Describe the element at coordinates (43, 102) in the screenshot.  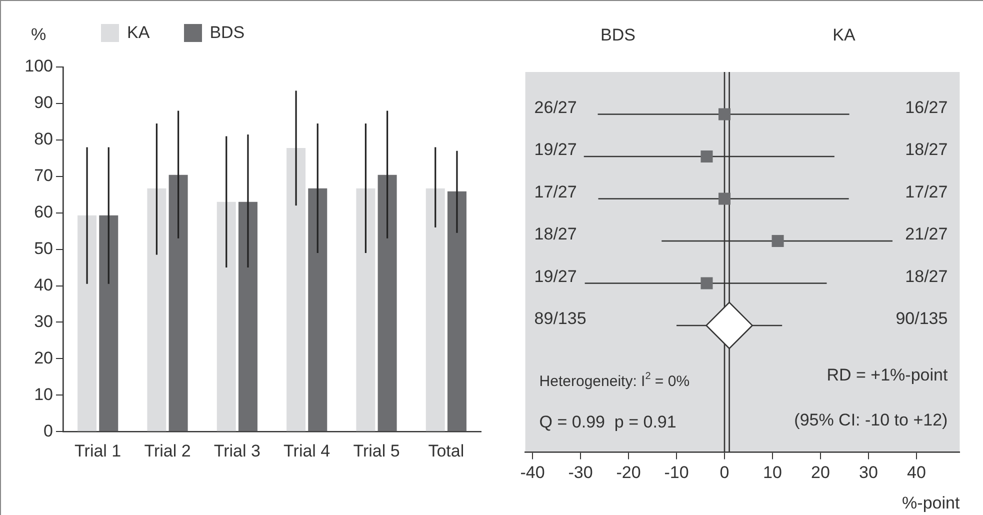
I see `y-tick-label: 90` at that location.